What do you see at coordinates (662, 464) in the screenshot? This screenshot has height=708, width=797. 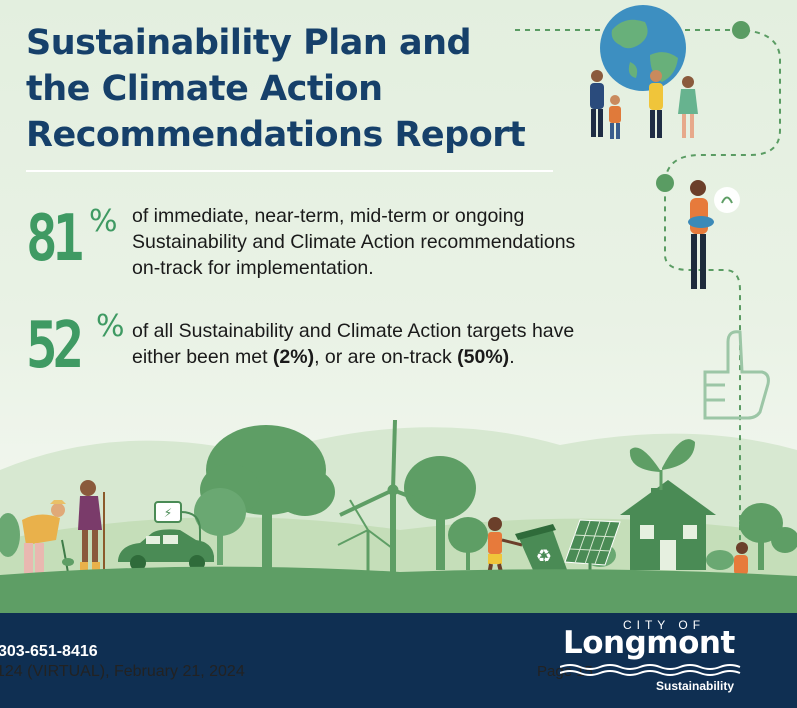 I see `sprout-icon` at bounding box center [662, 464].